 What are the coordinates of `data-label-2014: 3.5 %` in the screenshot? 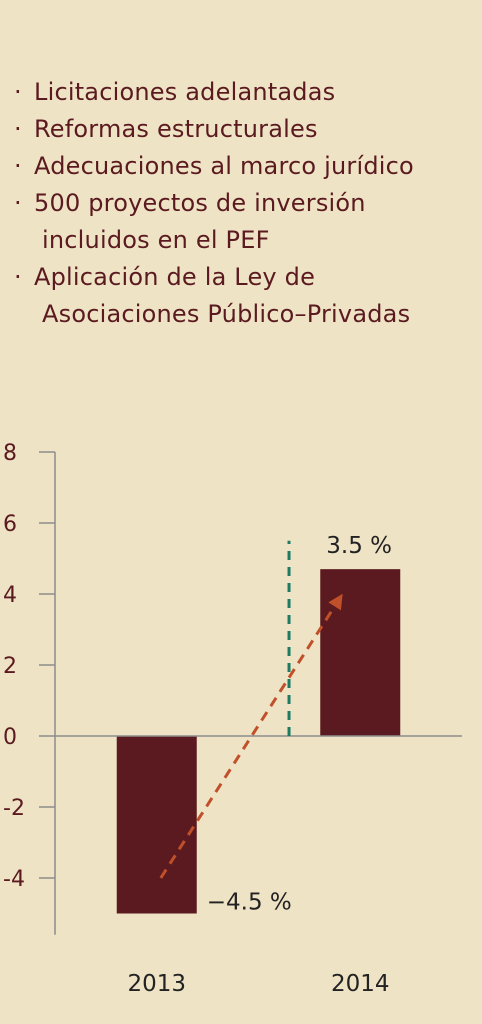 It's located at (359, 546).